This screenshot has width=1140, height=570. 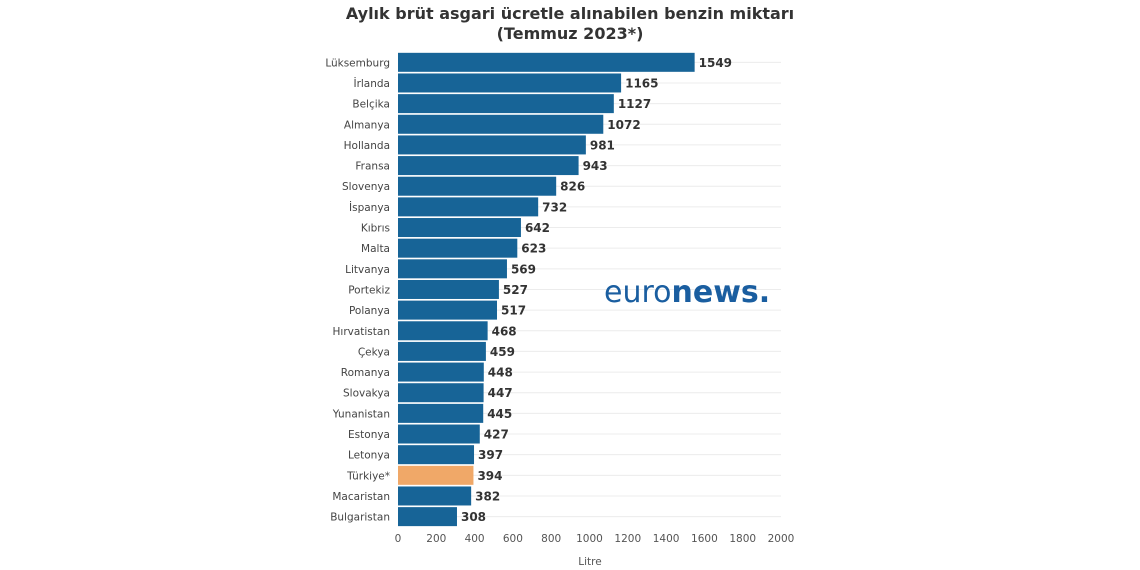 What do you see at coordinates (715, 292) in the screenshot?
I see `logo-text-bold: news` at bounding box center [715, 292].